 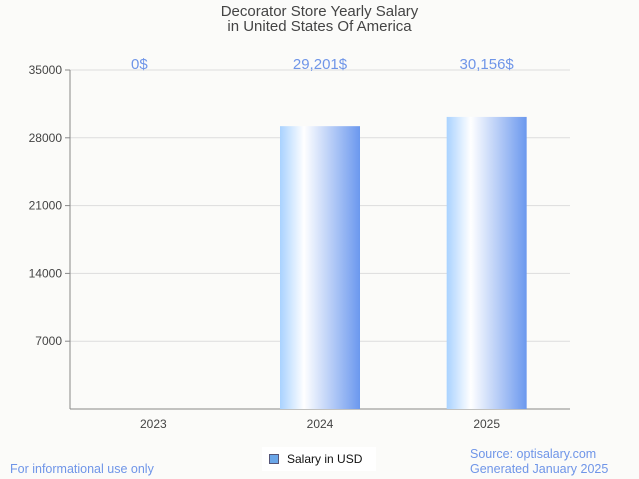 What do you see at coordinates (325, 459) in the screenshot?
I see `legend-label: Salary in USD` at bounding box center [325, 459].